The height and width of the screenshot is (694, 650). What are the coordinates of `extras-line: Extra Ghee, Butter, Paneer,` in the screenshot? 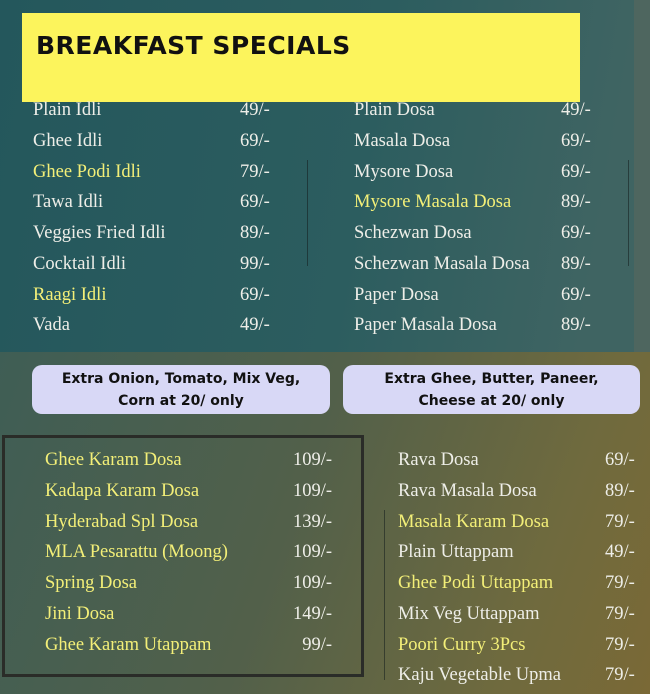 It's located at (491, 378).